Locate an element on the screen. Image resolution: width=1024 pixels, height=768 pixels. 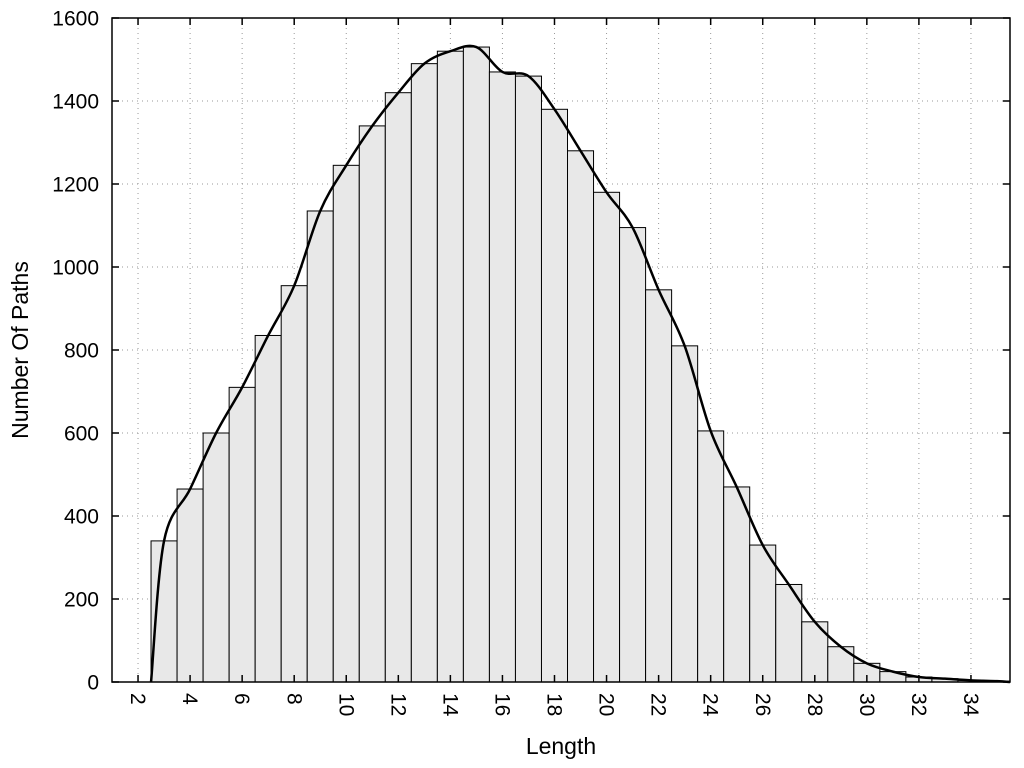
y-tick-label: 200 is located at coordinates (81, 599).